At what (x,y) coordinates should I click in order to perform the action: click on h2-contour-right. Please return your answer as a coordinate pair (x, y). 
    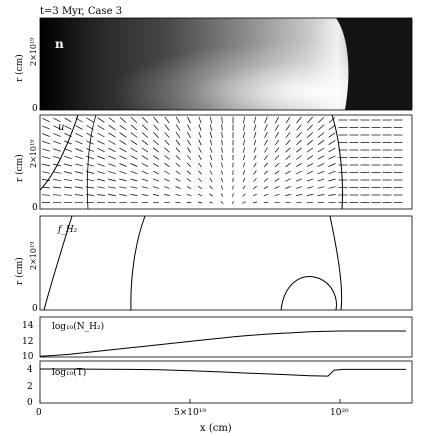
    Looking at the image, I should click on (336, 263).